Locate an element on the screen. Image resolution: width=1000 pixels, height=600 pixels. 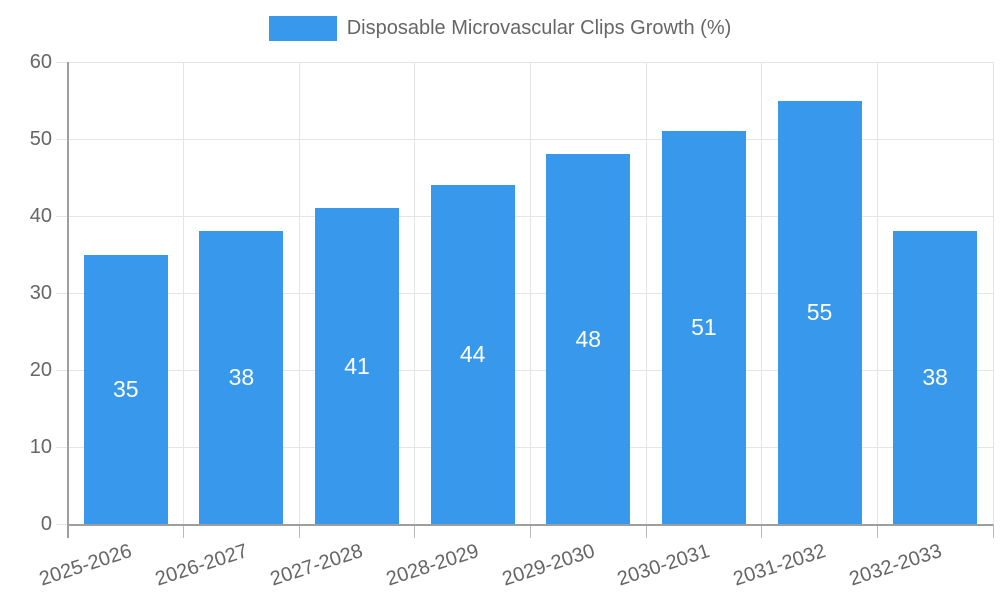
y-tick-label: 40 is located at coordinates (40, 216).